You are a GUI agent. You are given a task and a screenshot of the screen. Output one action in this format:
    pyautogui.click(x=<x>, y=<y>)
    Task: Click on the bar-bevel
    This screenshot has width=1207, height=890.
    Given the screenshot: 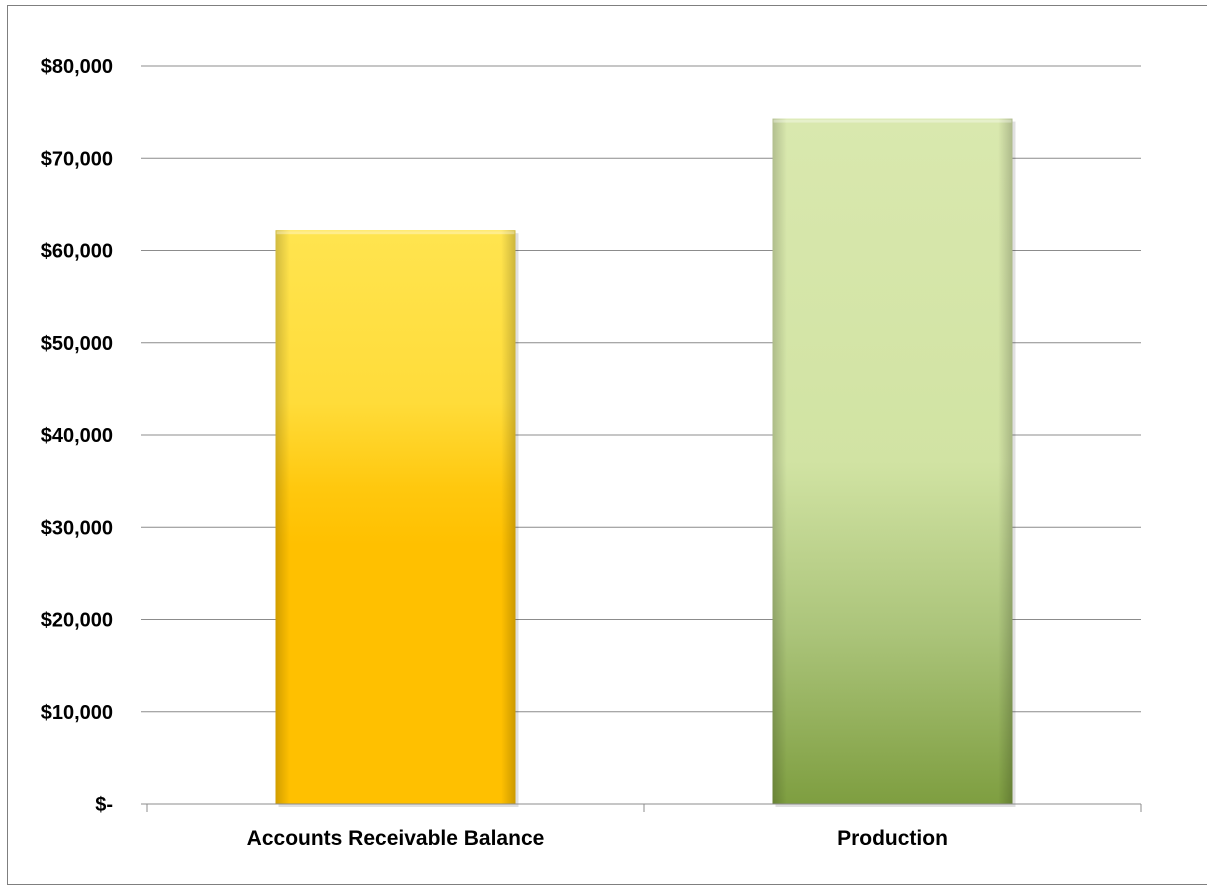 What is the action you would take?
    pyautogui.click(x=395, y=517)
    